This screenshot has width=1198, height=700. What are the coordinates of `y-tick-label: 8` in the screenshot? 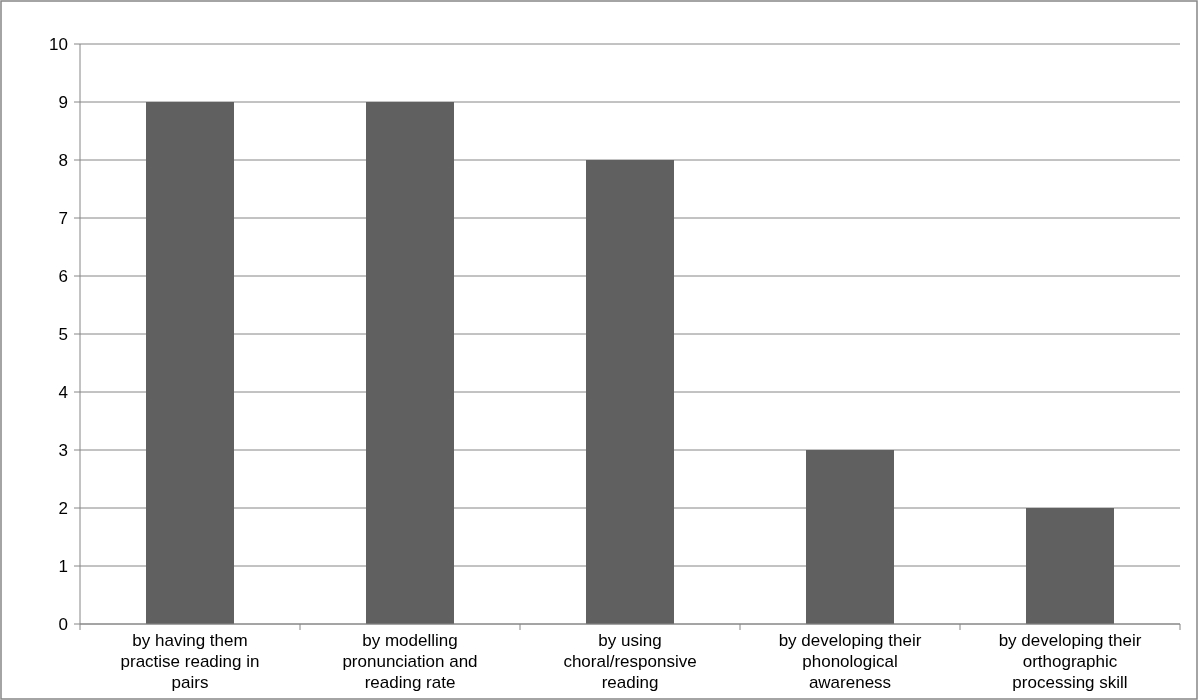 It's located at (63, 160).